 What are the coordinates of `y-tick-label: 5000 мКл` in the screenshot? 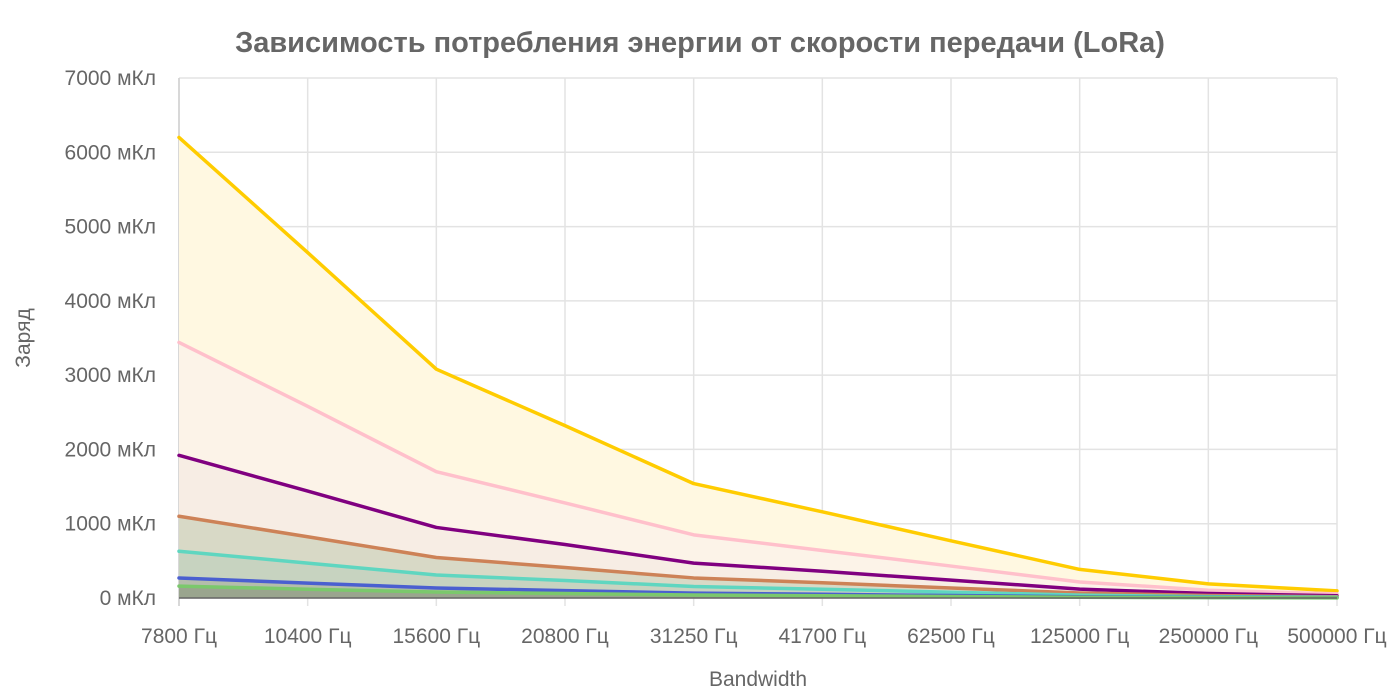 It's located at (110, 227).